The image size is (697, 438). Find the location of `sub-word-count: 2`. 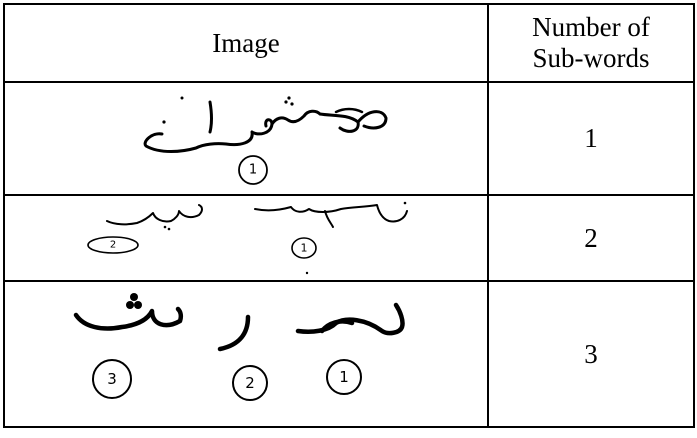

sub-word-count: 2 is located at coordinates (591, 238).